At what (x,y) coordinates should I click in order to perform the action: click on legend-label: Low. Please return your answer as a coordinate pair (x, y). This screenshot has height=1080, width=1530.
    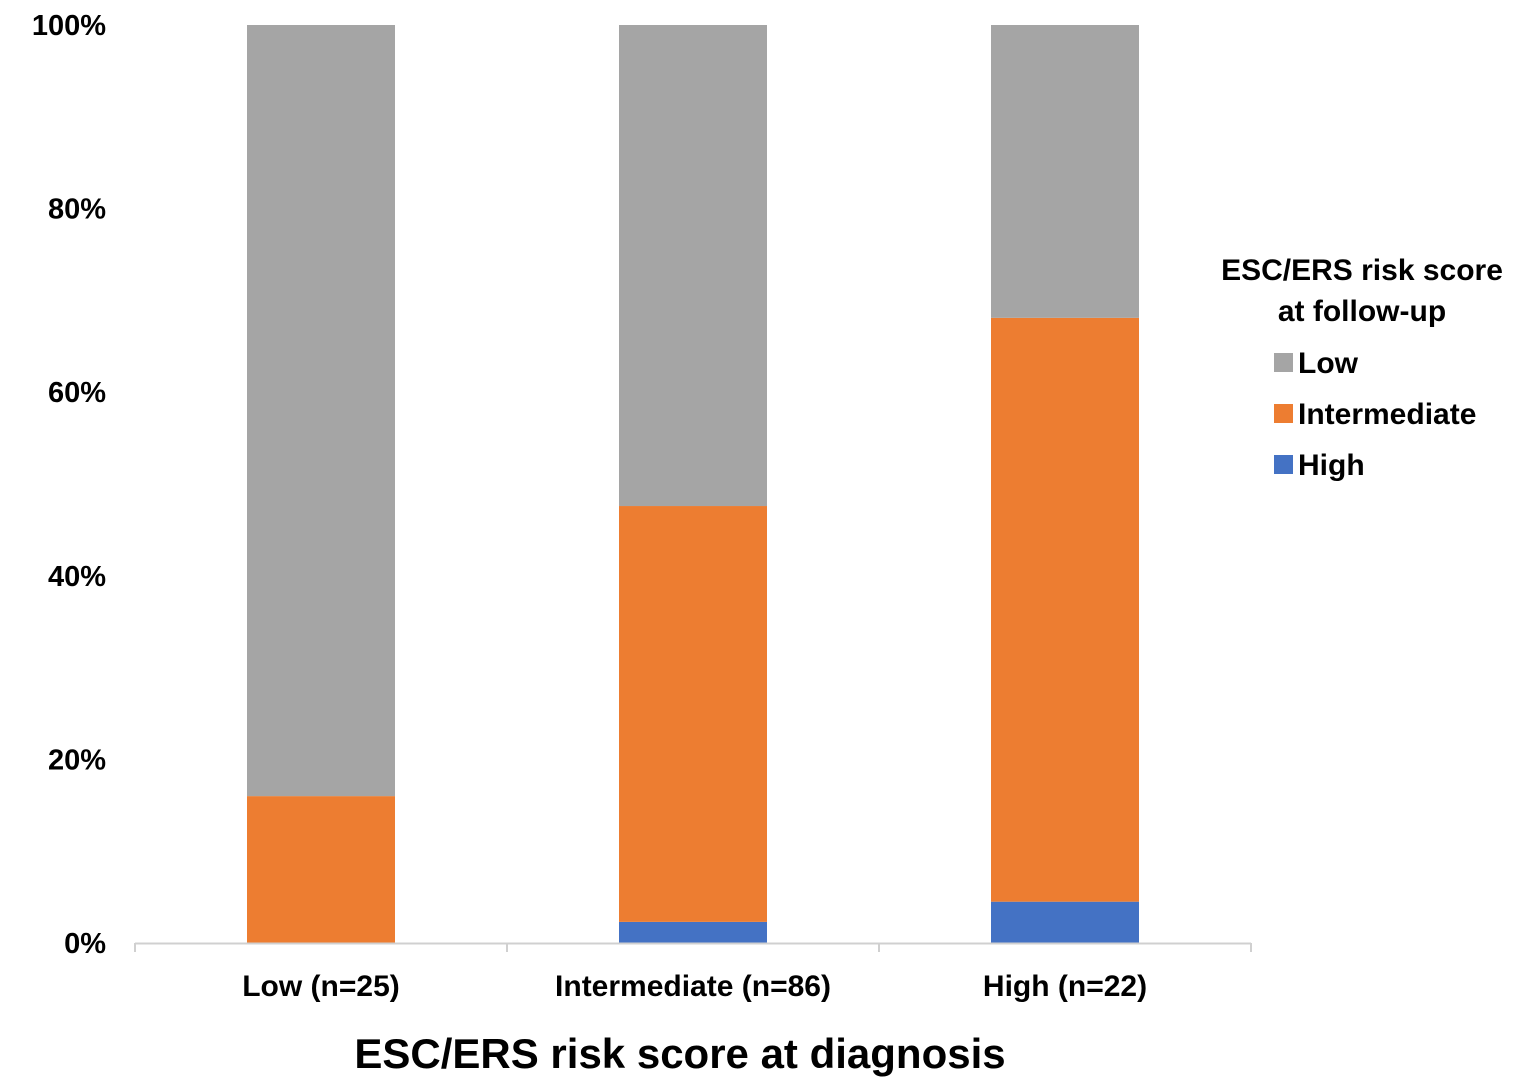
    Looking at the image, I should click on (1328, 363).